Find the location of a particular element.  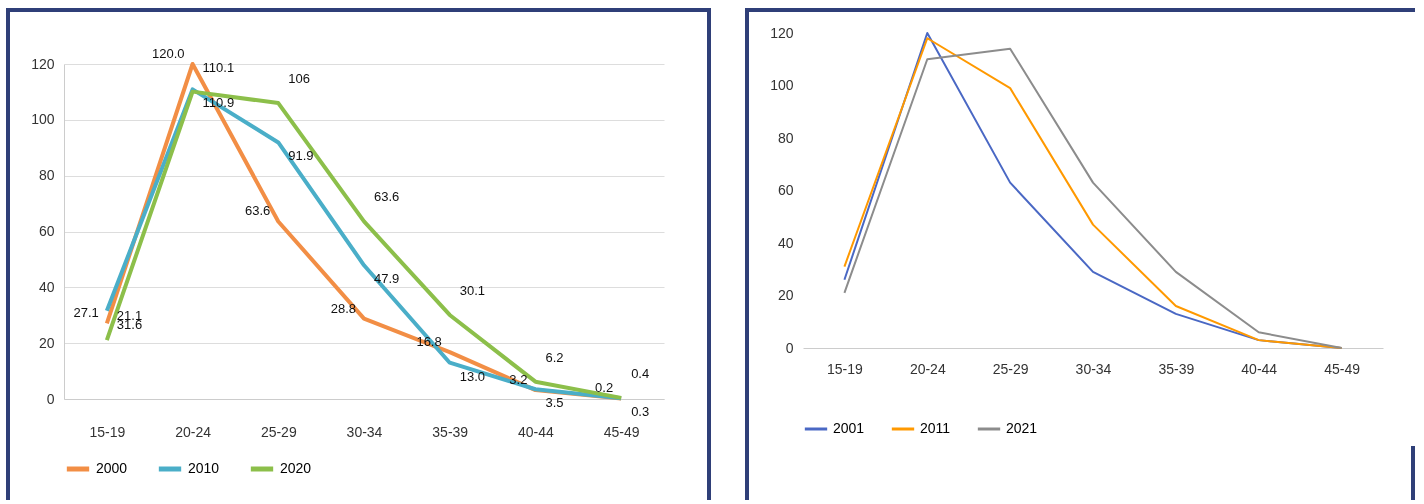

data-label: 6.2 is located at coordinates (554, 357).